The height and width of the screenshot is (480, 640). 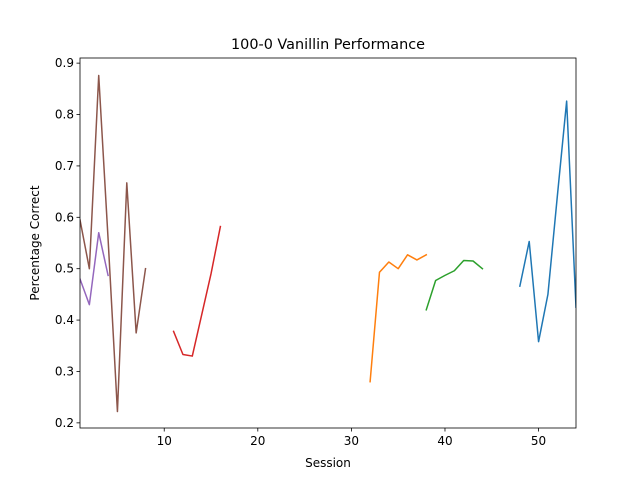 I want to click on y-axis: 0.2 0.3 0.4 0.5 0.6 0.7 0.8 0.9, so click(x=67, y=243).